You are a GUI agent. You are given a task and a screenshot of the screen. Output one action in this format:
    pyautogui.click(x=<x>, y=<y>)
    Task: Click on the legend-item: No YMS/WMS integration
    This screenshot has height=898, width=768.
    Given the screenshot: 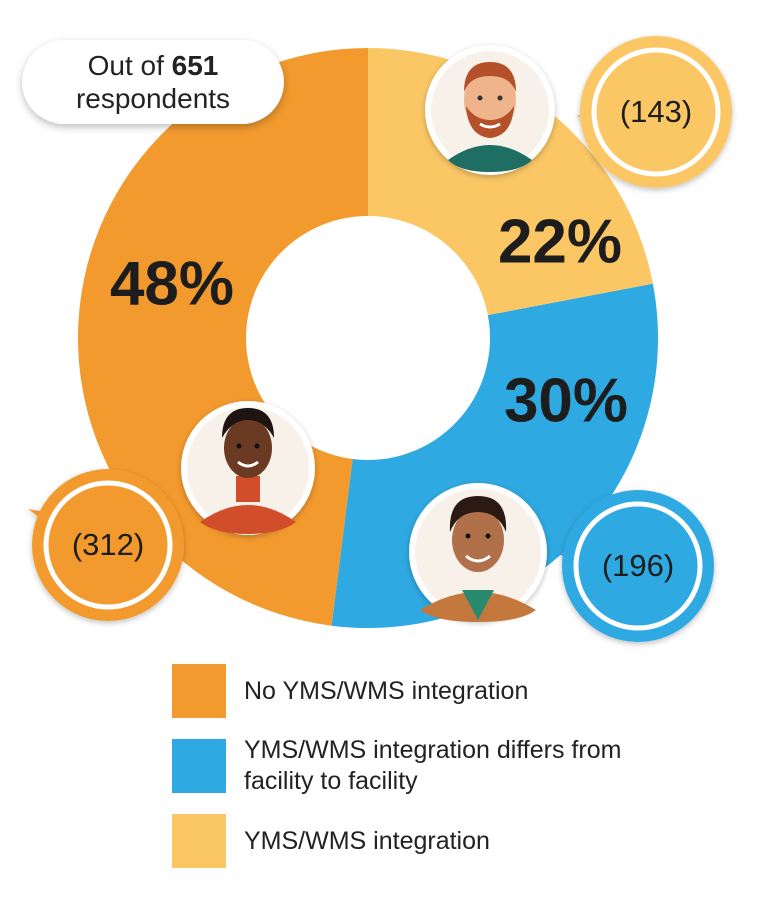 What is the action you would take?
    pyautogui.click(x=398, y=691)
    